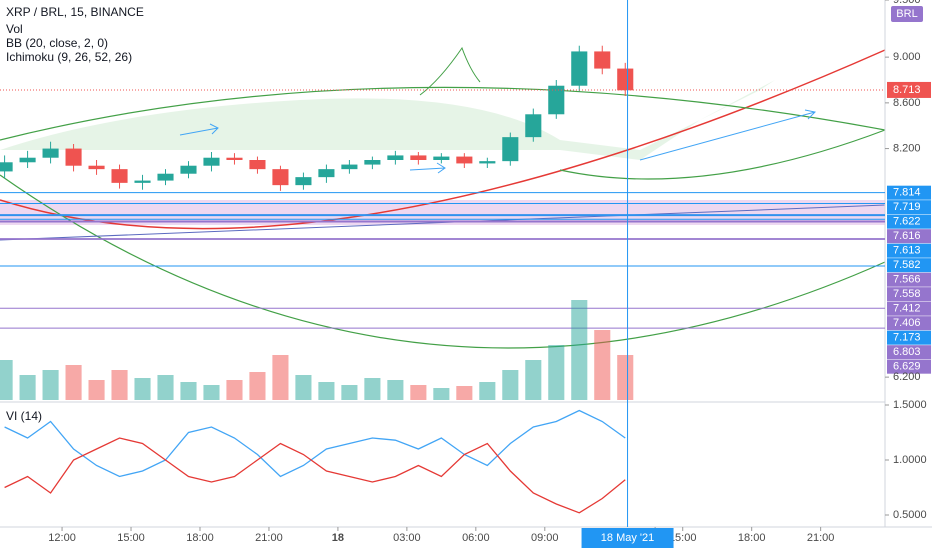 The height and width of the screenshot is (550, 932). What do you see at coordinates (338, 538) in the screenshot?
I see `x-tick-label: 18` at bounding box center [338, 538].